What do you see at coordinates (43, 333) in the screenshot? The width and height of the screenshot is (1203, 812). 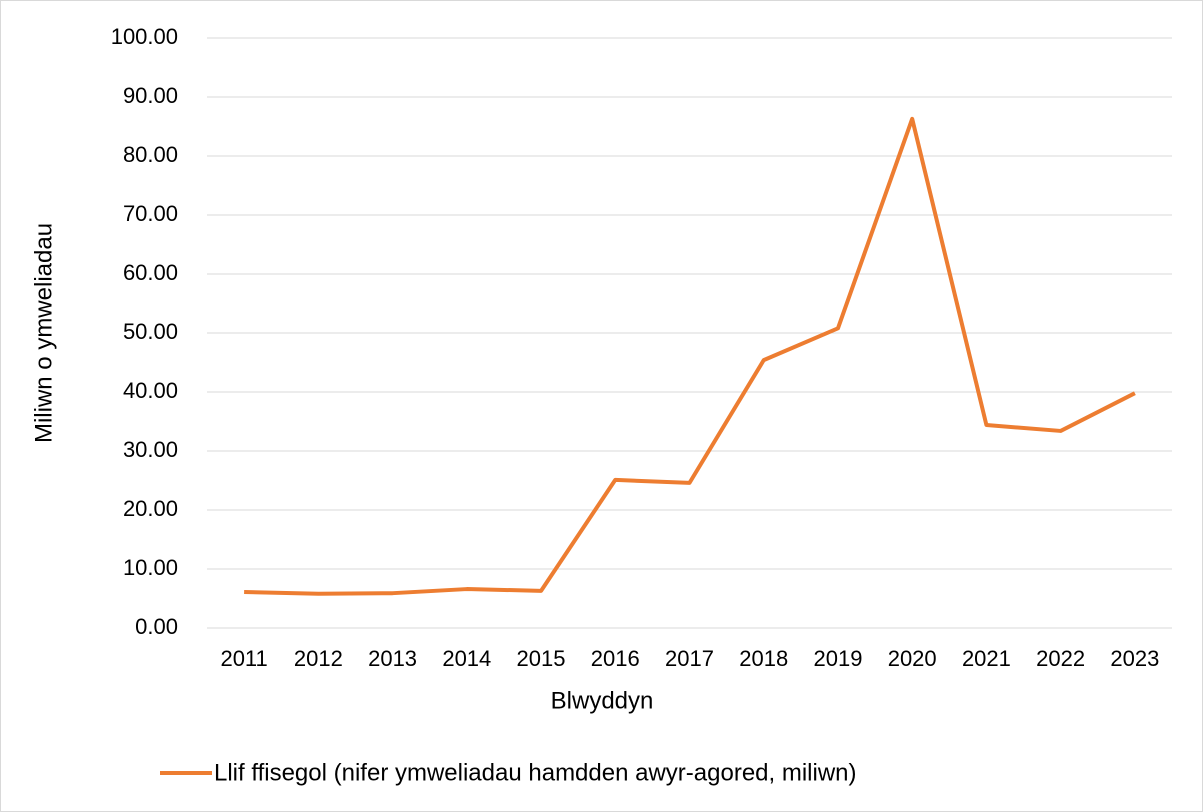 I see `y-axis-label: Miliwn o ymweliadau` at bounding box center [43, 333].